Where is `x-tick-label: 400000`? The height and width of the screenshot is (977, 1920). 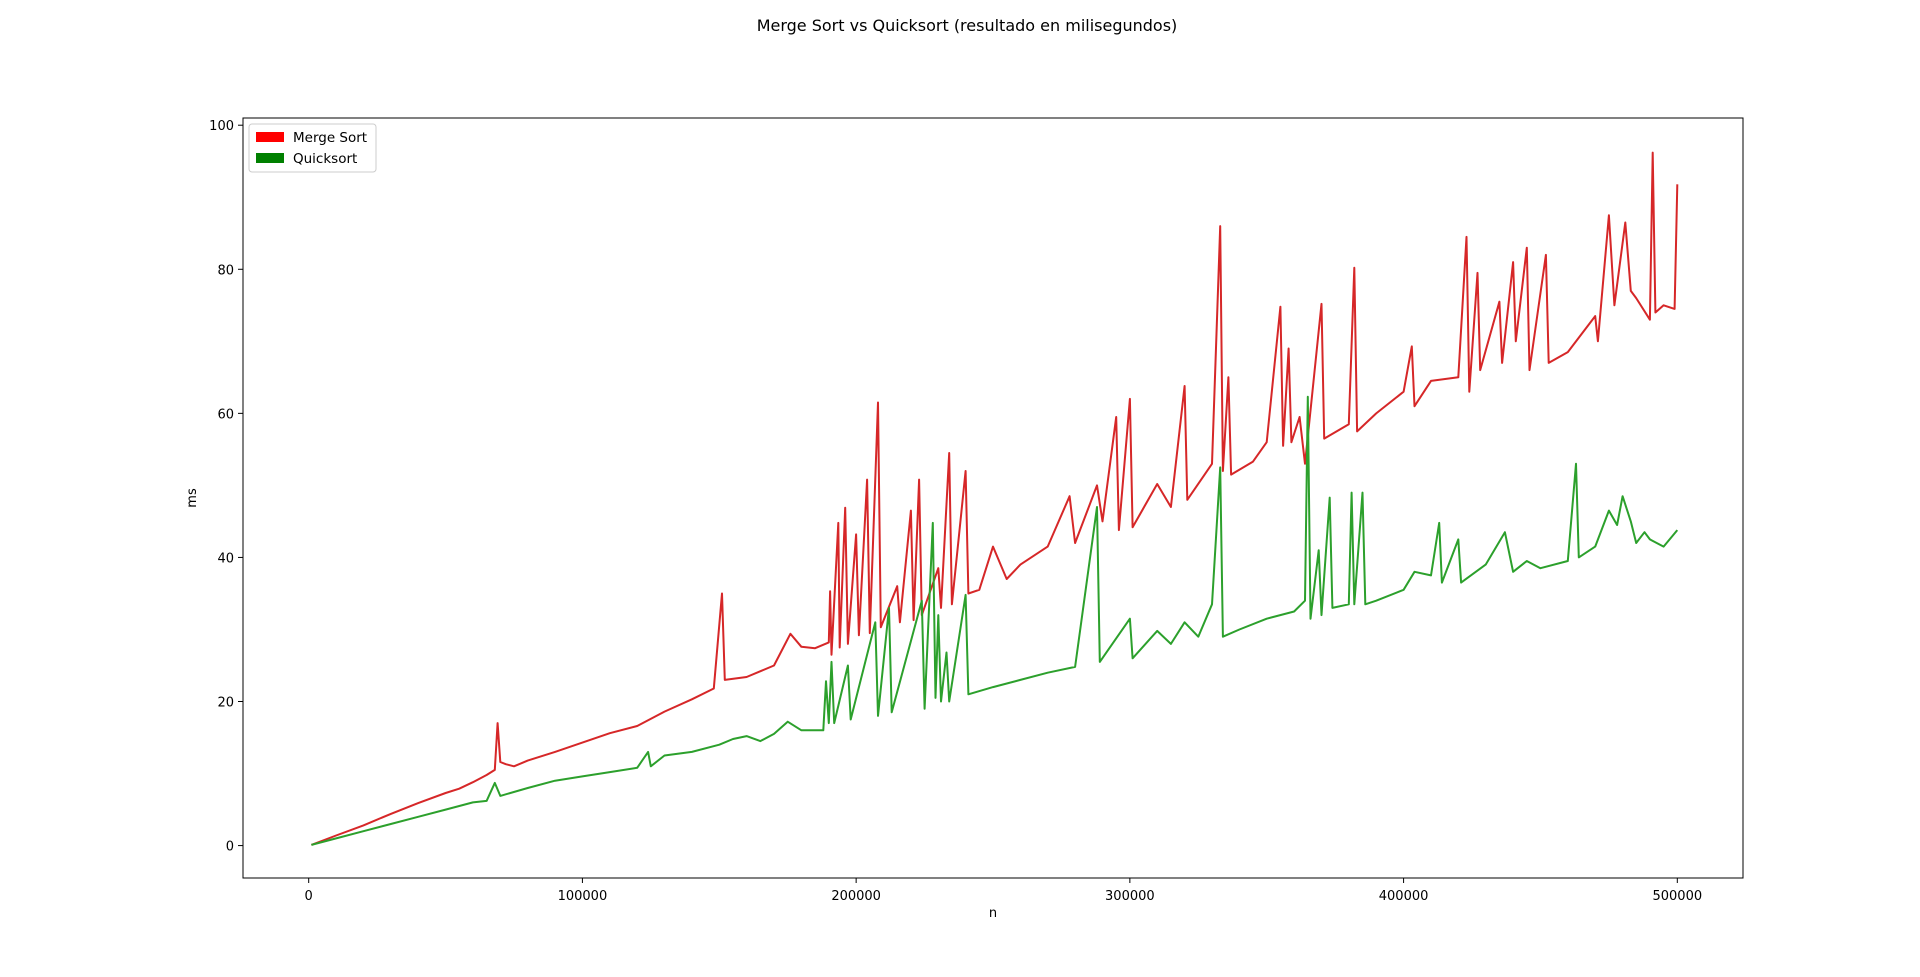 x-tick-label: 400000 is located at coordinates (1404, 896).